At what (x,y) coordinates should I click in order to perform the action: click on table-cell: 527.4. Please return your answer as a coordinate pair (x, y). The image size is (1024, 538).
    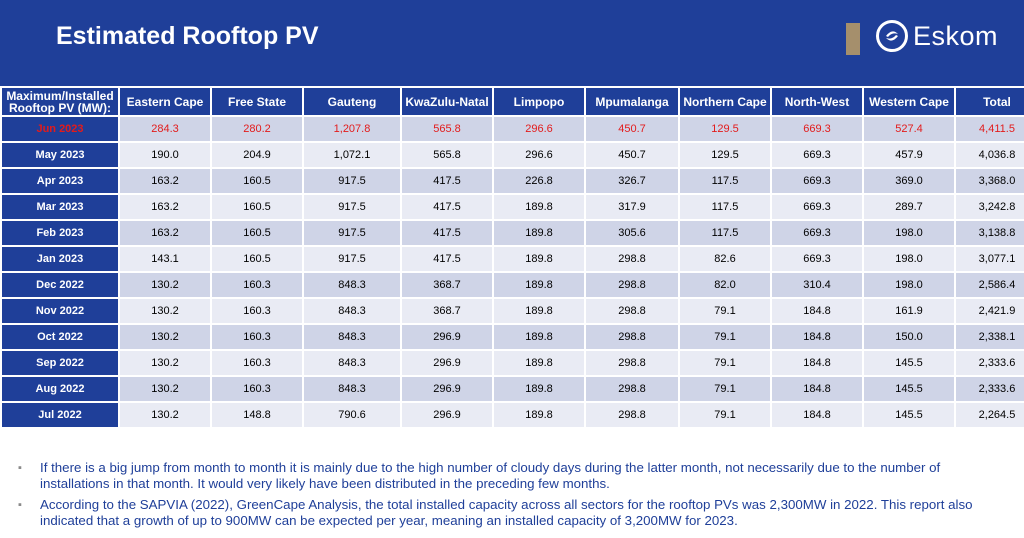
    Looking at the image, I should click on (909, 129).